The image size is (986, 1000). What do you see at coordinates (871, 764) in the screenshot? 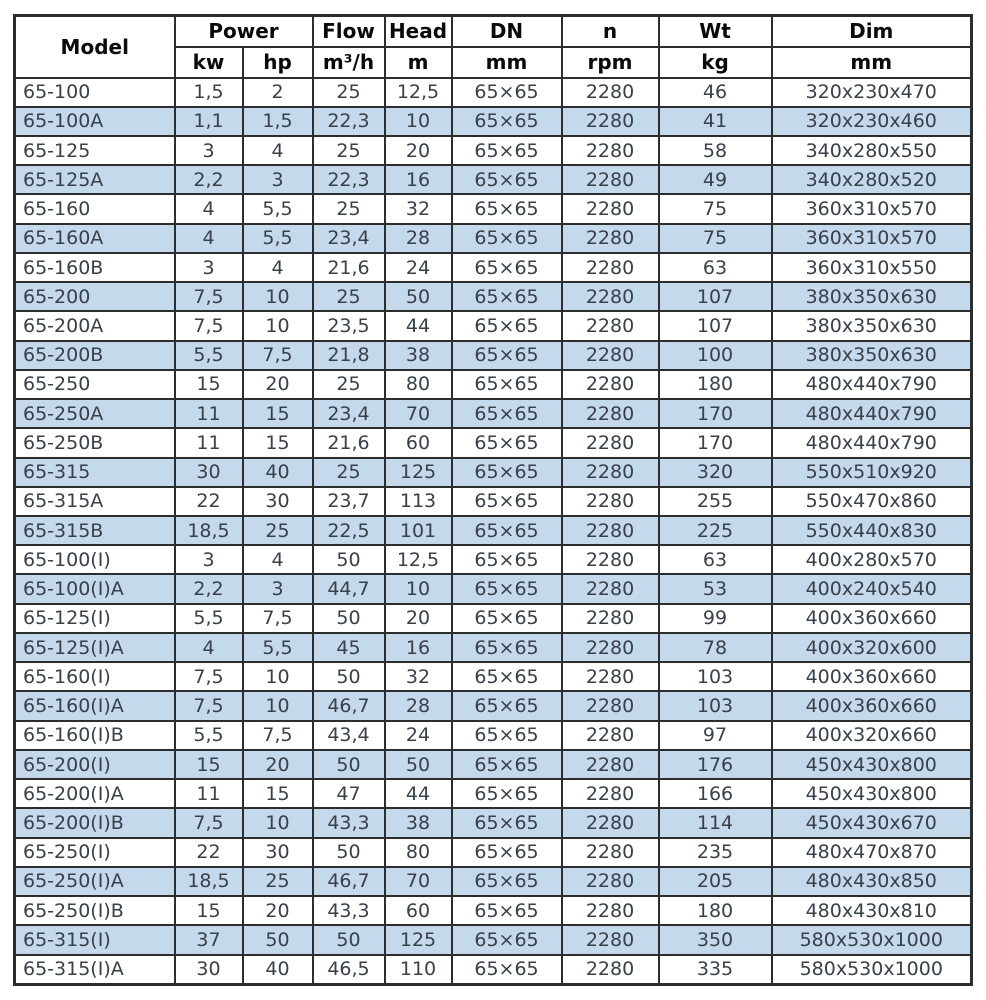
I see `dim-cell: 450x430x800` at bounding box center [871, 764].